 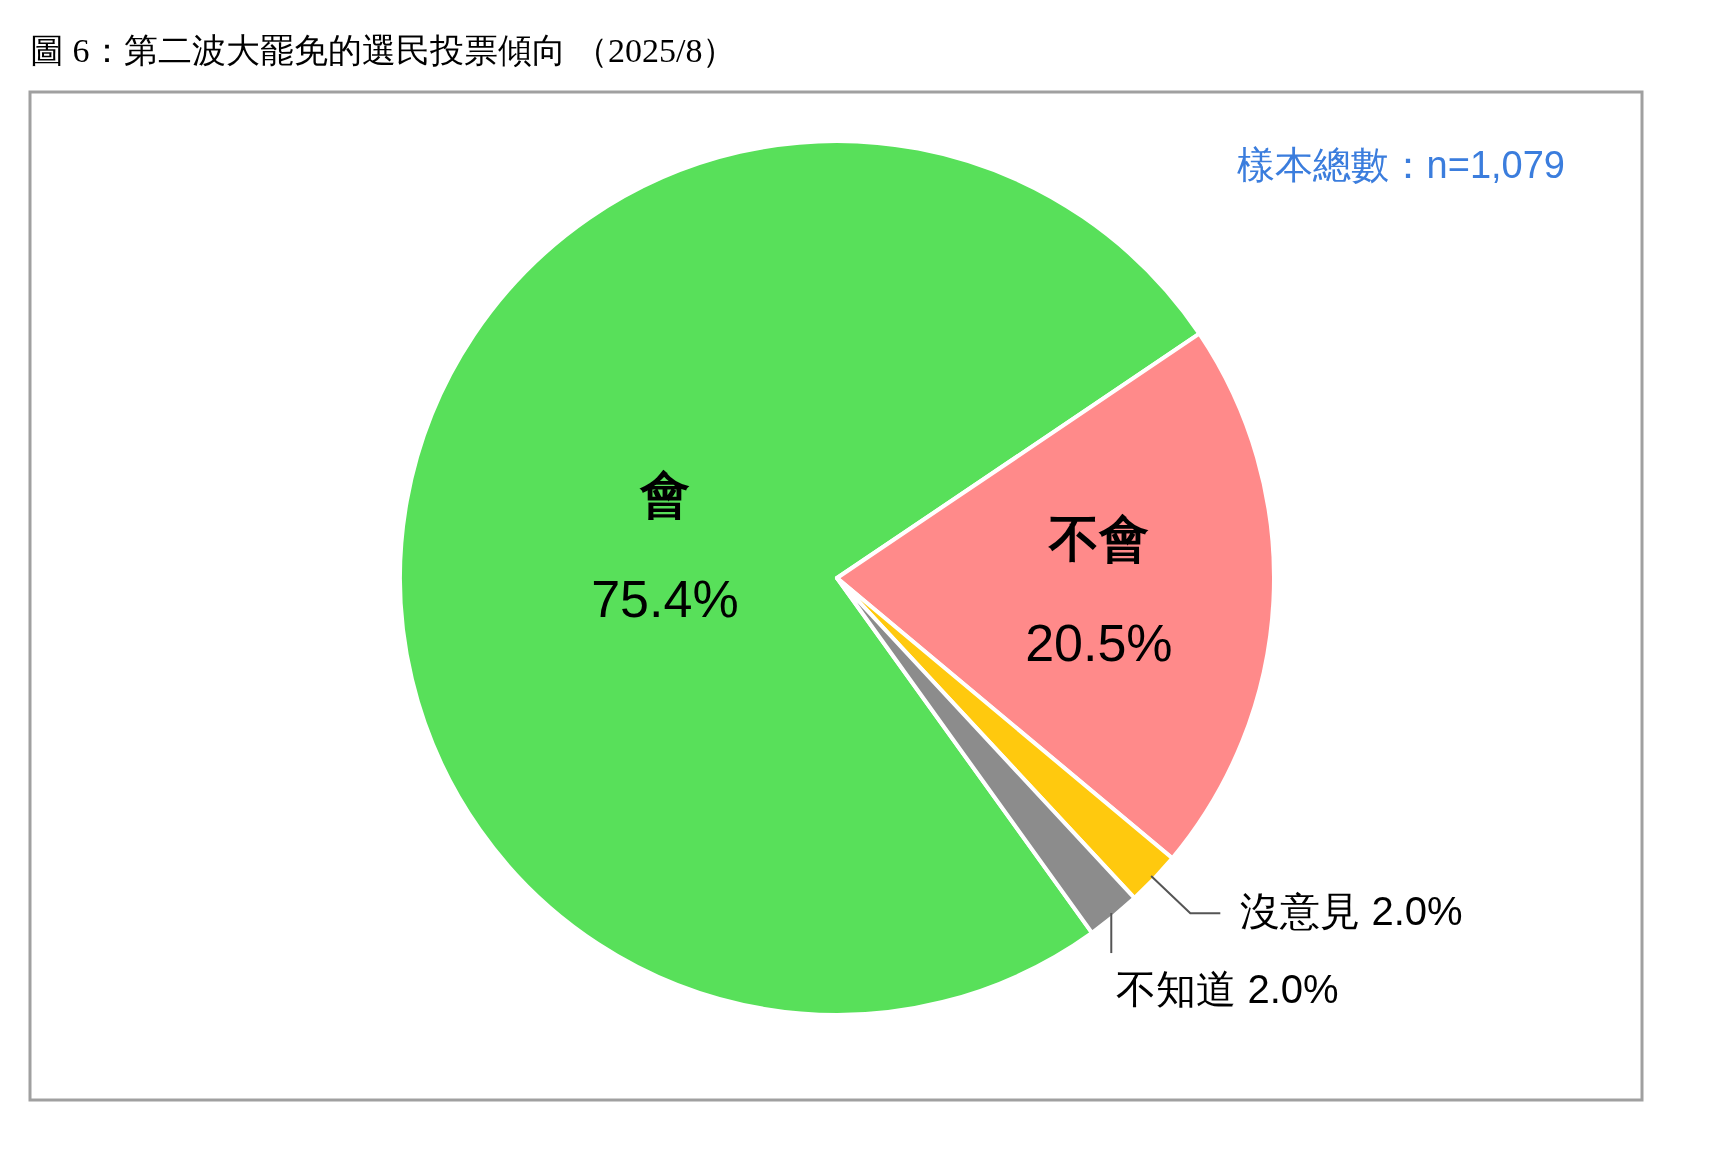 What do you see at coordinates (1400, 165) in the screenshot?
I see `text: 樣本總數：n=1,079` at bounding box center [1400, 165].